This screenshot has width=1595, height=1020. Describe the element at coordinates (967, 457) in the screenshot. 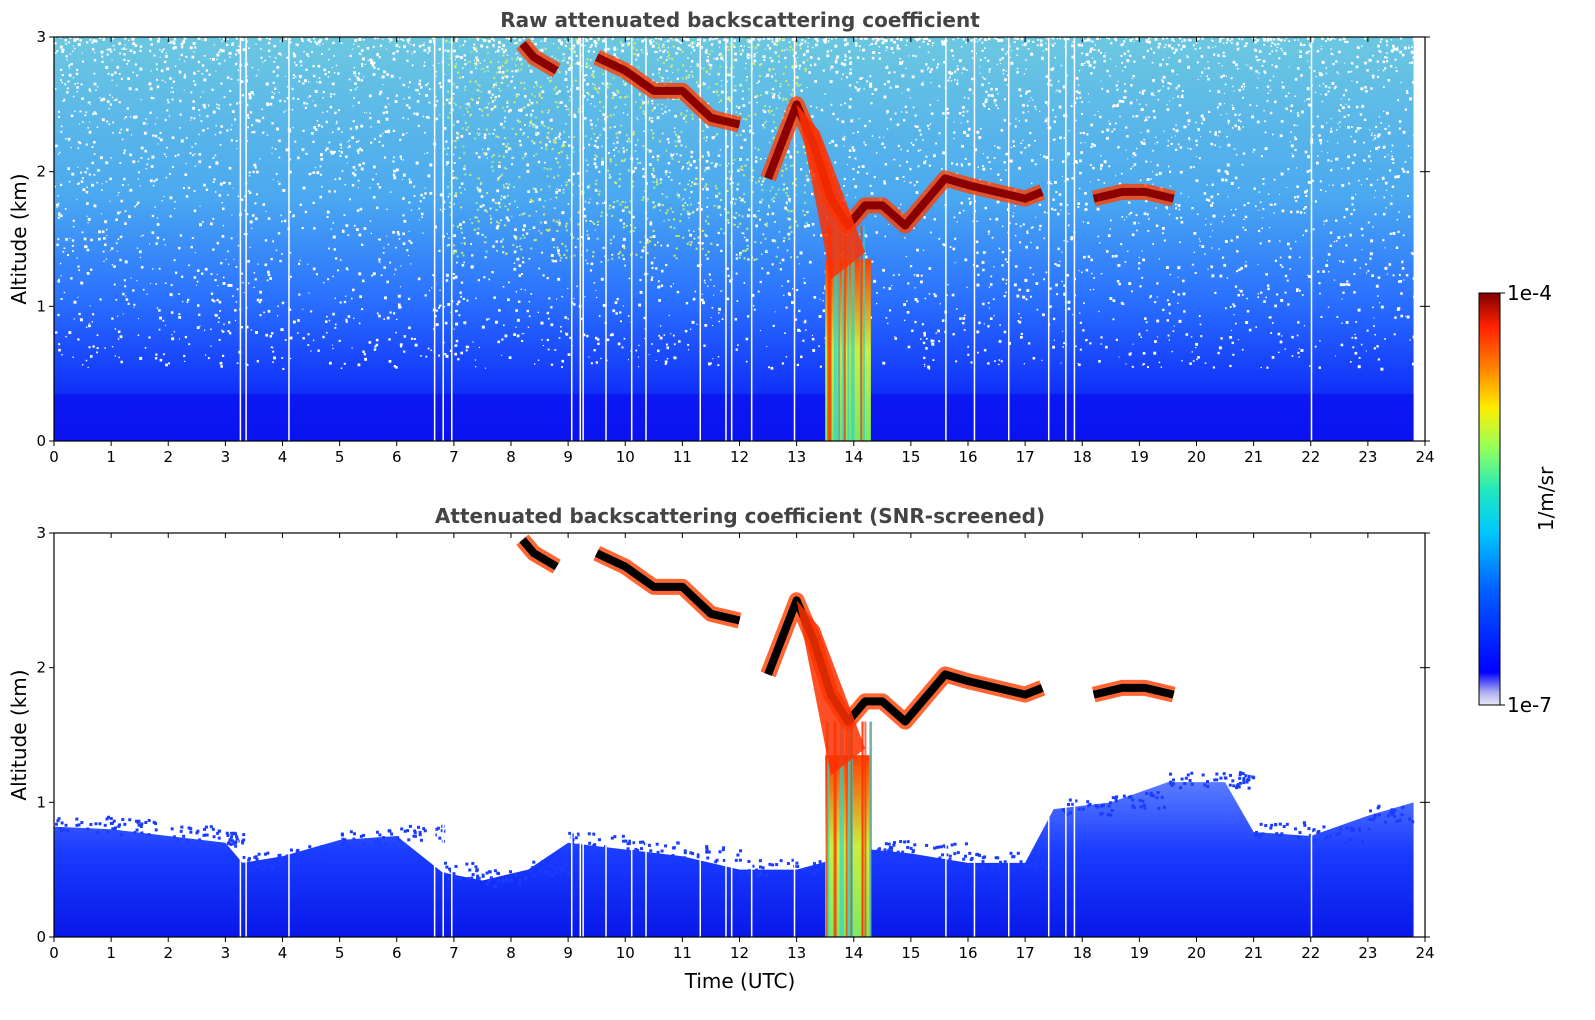

I see `x-tick-label: 16` at that location.